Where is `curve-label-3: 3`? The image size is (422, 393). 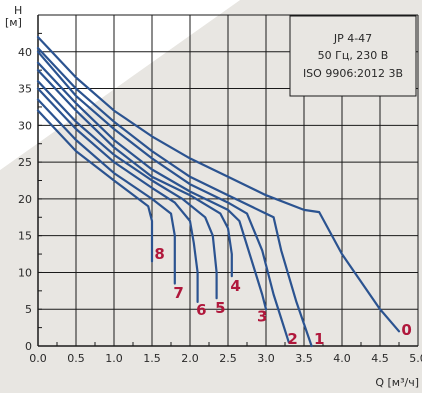
curve-label-3: 3 is located at coordinates (262, 317).